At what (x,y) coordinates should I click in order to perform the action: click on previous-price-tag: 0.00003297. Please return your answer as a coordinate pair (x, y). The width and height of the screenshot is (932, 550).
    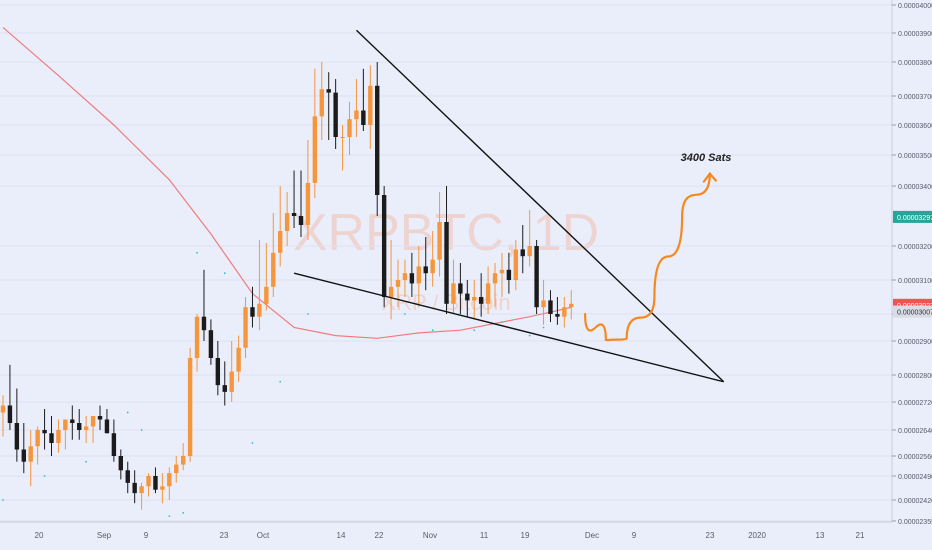
    Looking at the image, I should click on (914, 218).